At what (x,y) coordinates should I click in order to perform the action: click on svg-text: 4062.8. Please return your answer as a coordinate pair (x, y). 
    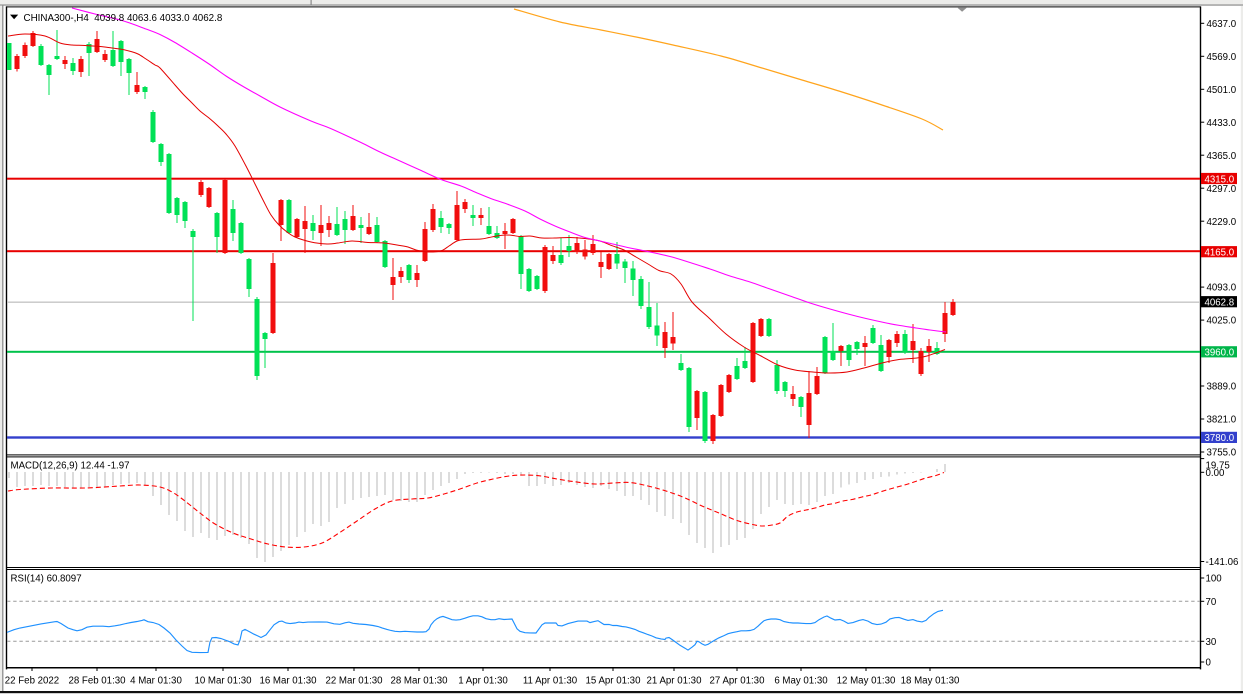
    Looking at the image, I should click on (1220, 303).